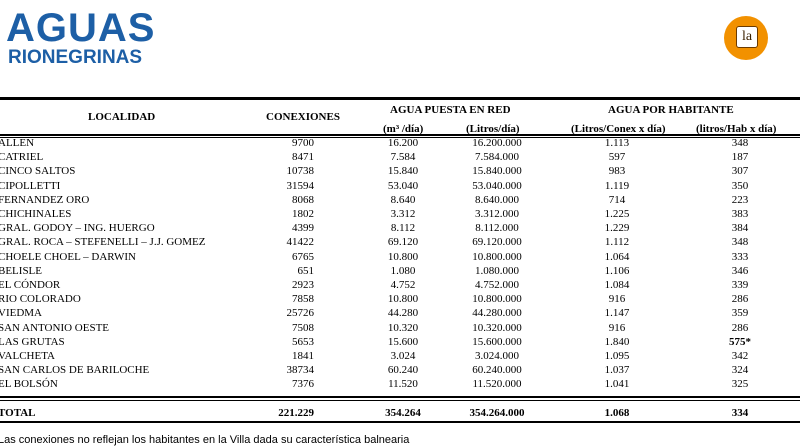 This screenshot has width=800, height=446. I want to click on table-row: EL CÓNDOR 2923 4.752 4.752.000 1.084 339, so click(400, 285).